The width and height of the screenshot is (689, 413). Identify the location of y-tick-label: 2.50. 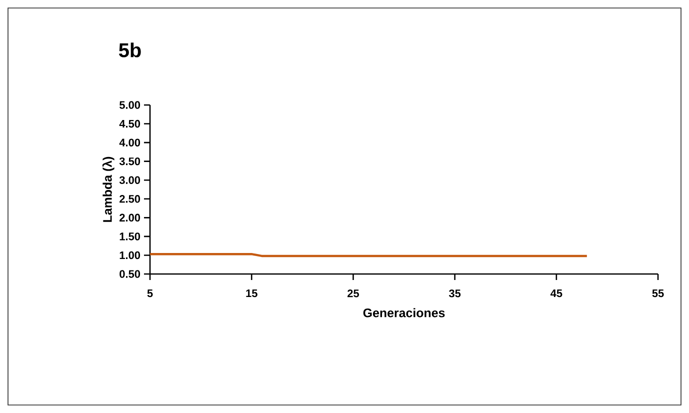
(130, 199).